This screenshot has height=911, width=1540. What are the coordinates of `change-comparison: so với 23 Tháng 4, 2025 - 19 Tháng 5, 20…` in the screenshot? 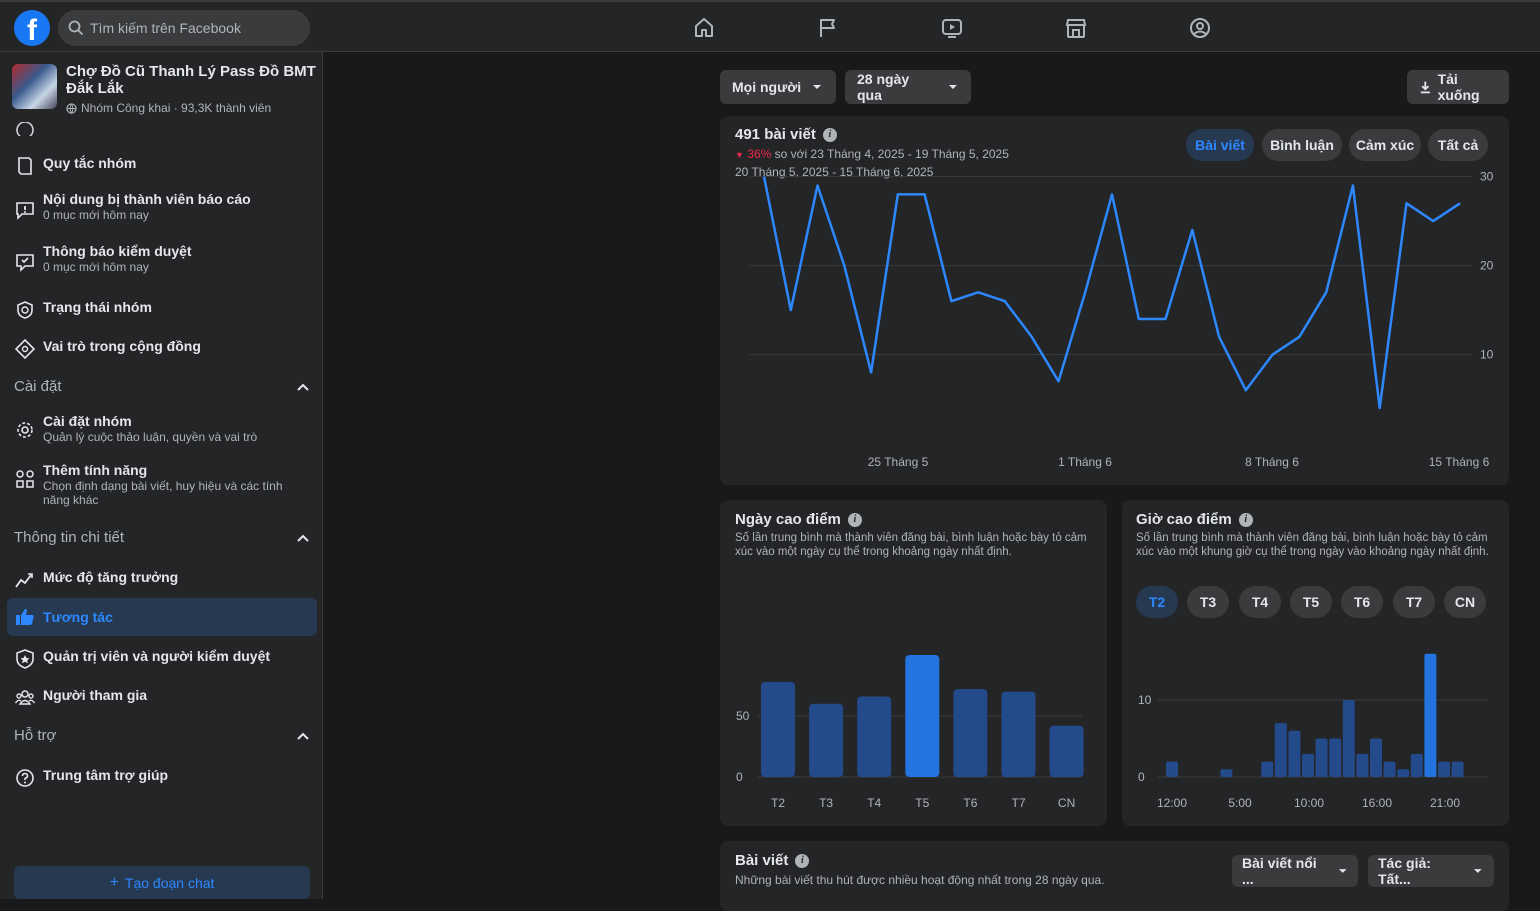 It's located at (891, 154).